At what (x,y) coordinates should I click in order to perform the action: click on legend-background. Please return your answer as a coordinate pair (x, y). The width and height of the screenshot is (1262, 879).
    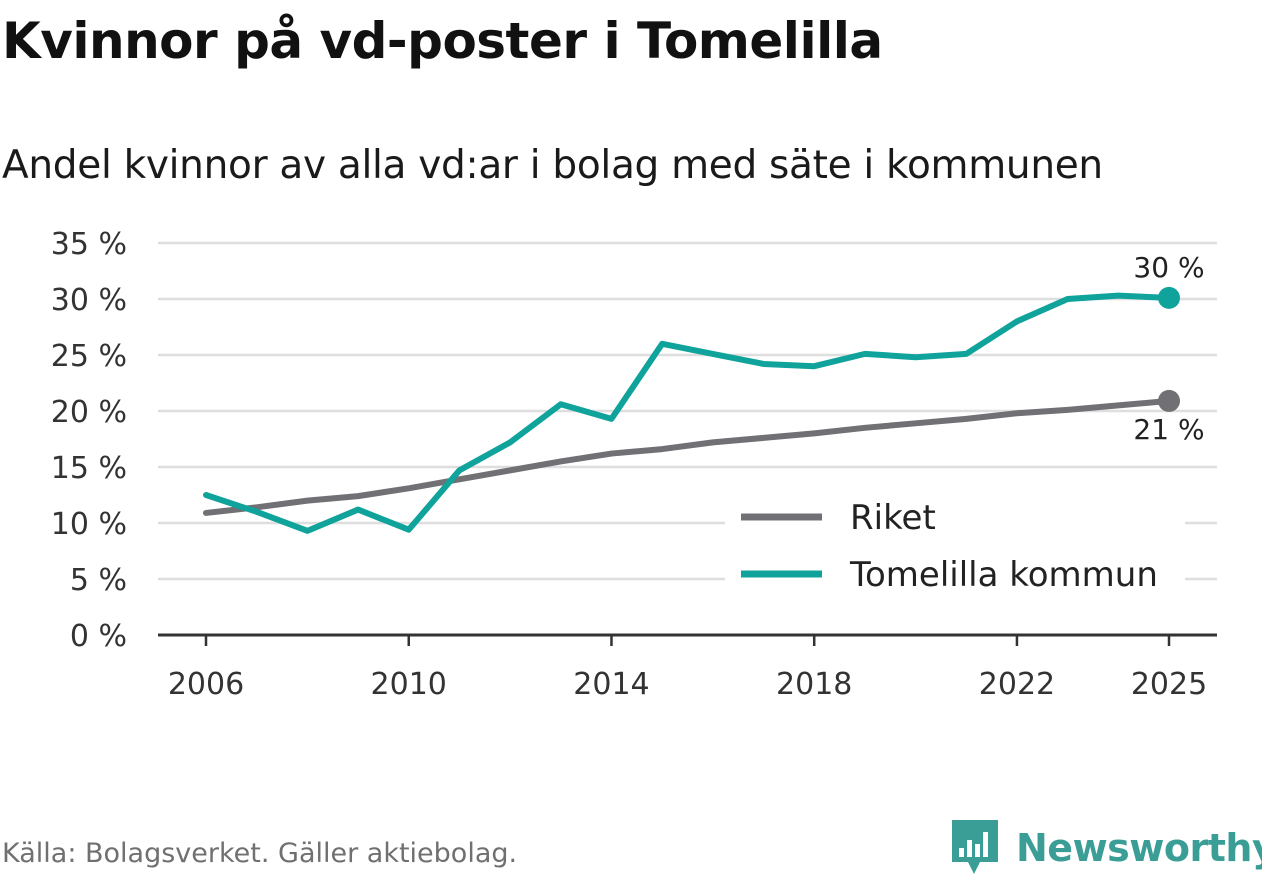
    Looking at the image, I should click on (955, 547).